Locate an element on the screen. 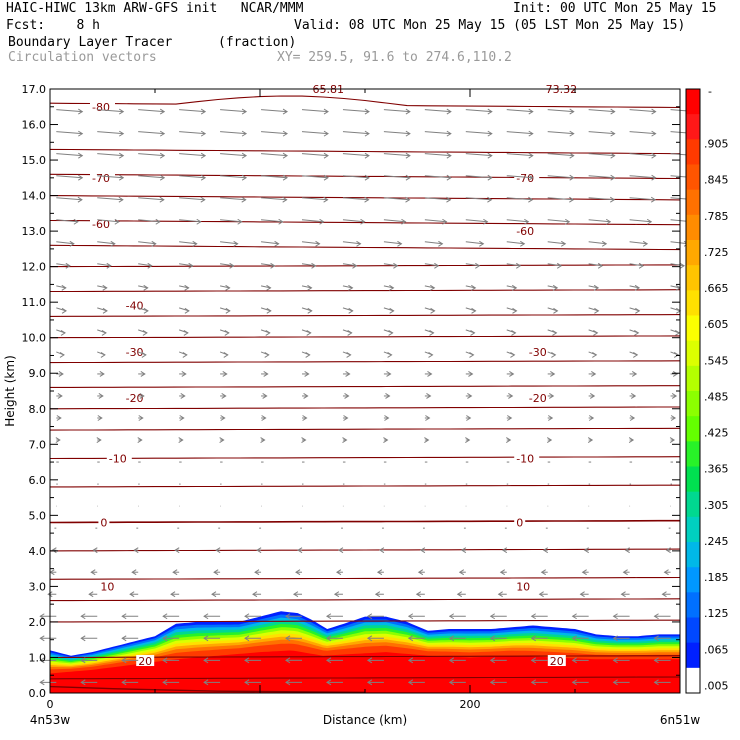 The height and width of the screenshot is (740, 740). colorbar-label: .605 is located at coordinates (716, 324).